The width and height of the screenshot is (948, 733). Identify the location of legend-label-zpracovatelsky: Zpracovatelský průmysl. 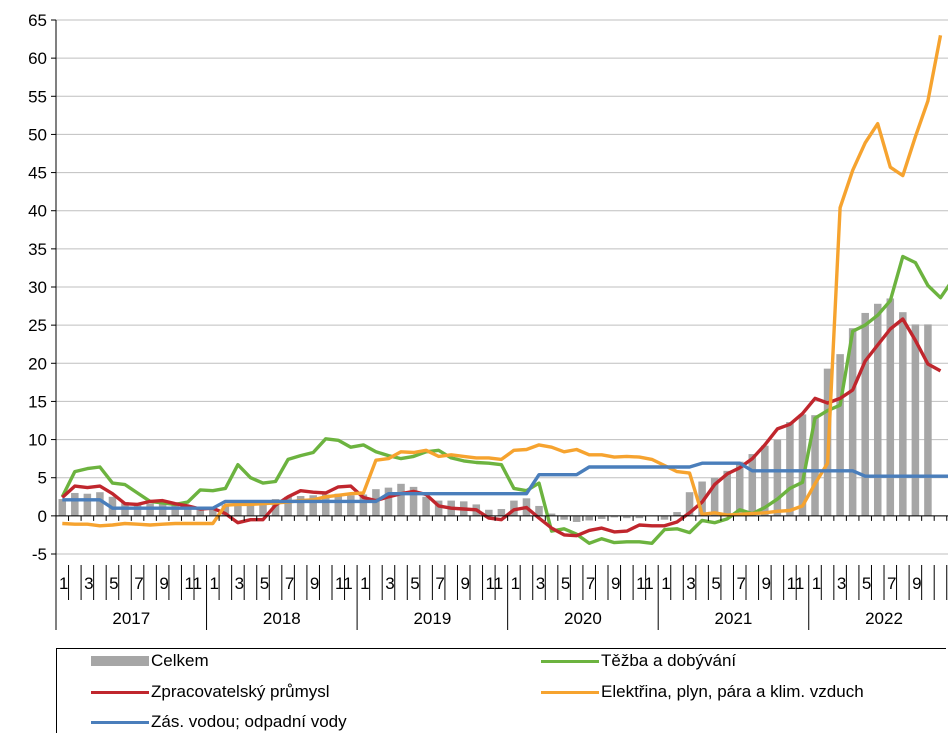
(240, 691).